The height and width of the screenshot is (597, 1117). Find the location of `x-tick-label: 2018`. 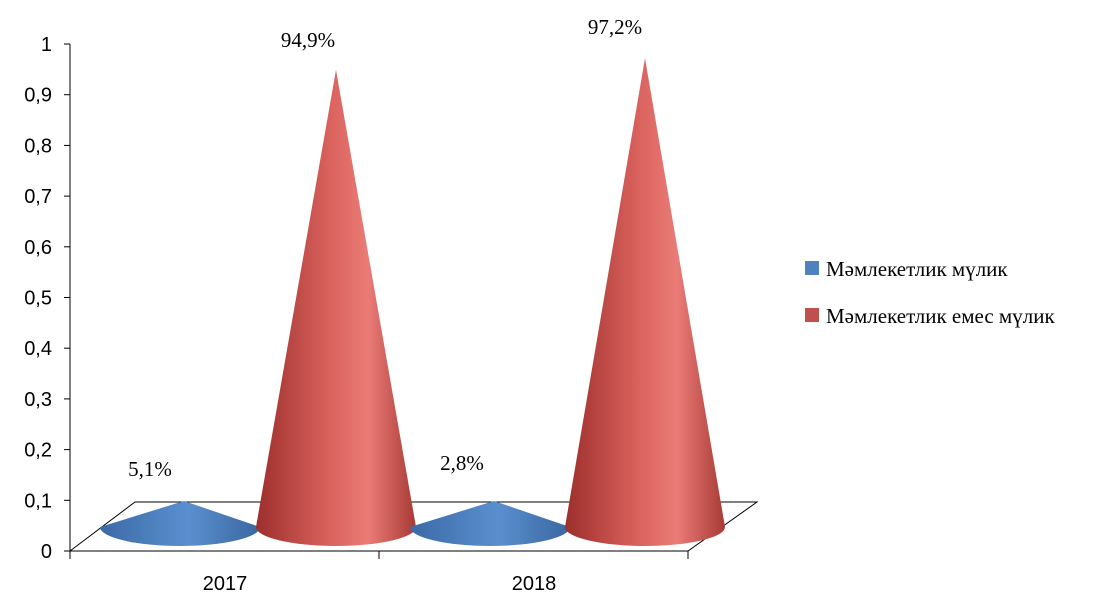

x-tick-label: 2018 is located at coordinates (534, 584).